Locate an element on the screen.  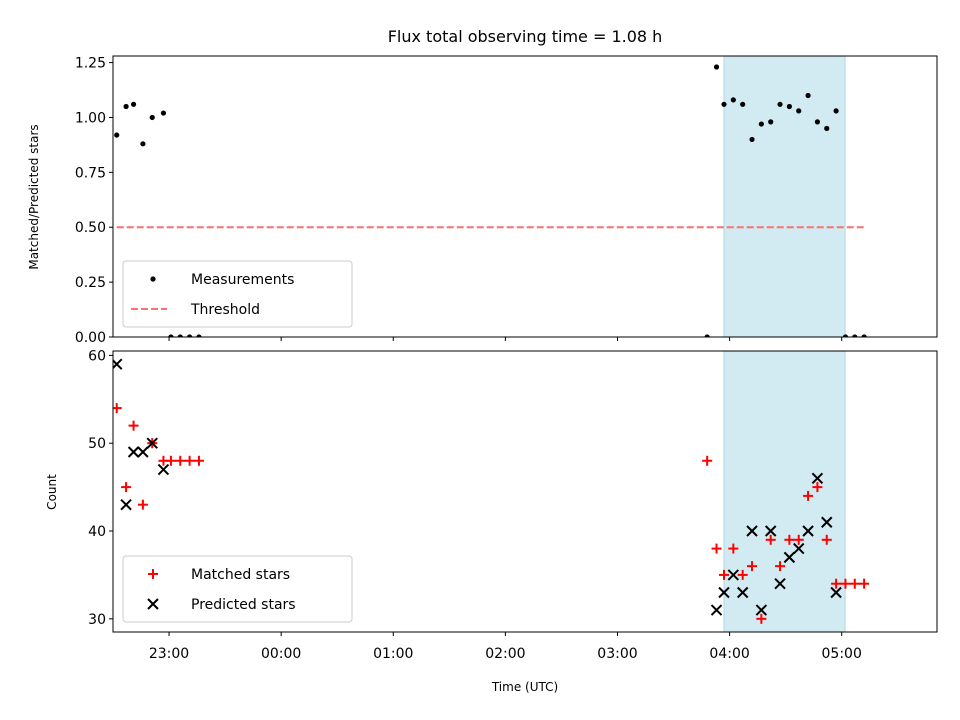
x-tick-label: 05:00 is located at coordinates (842, 654).